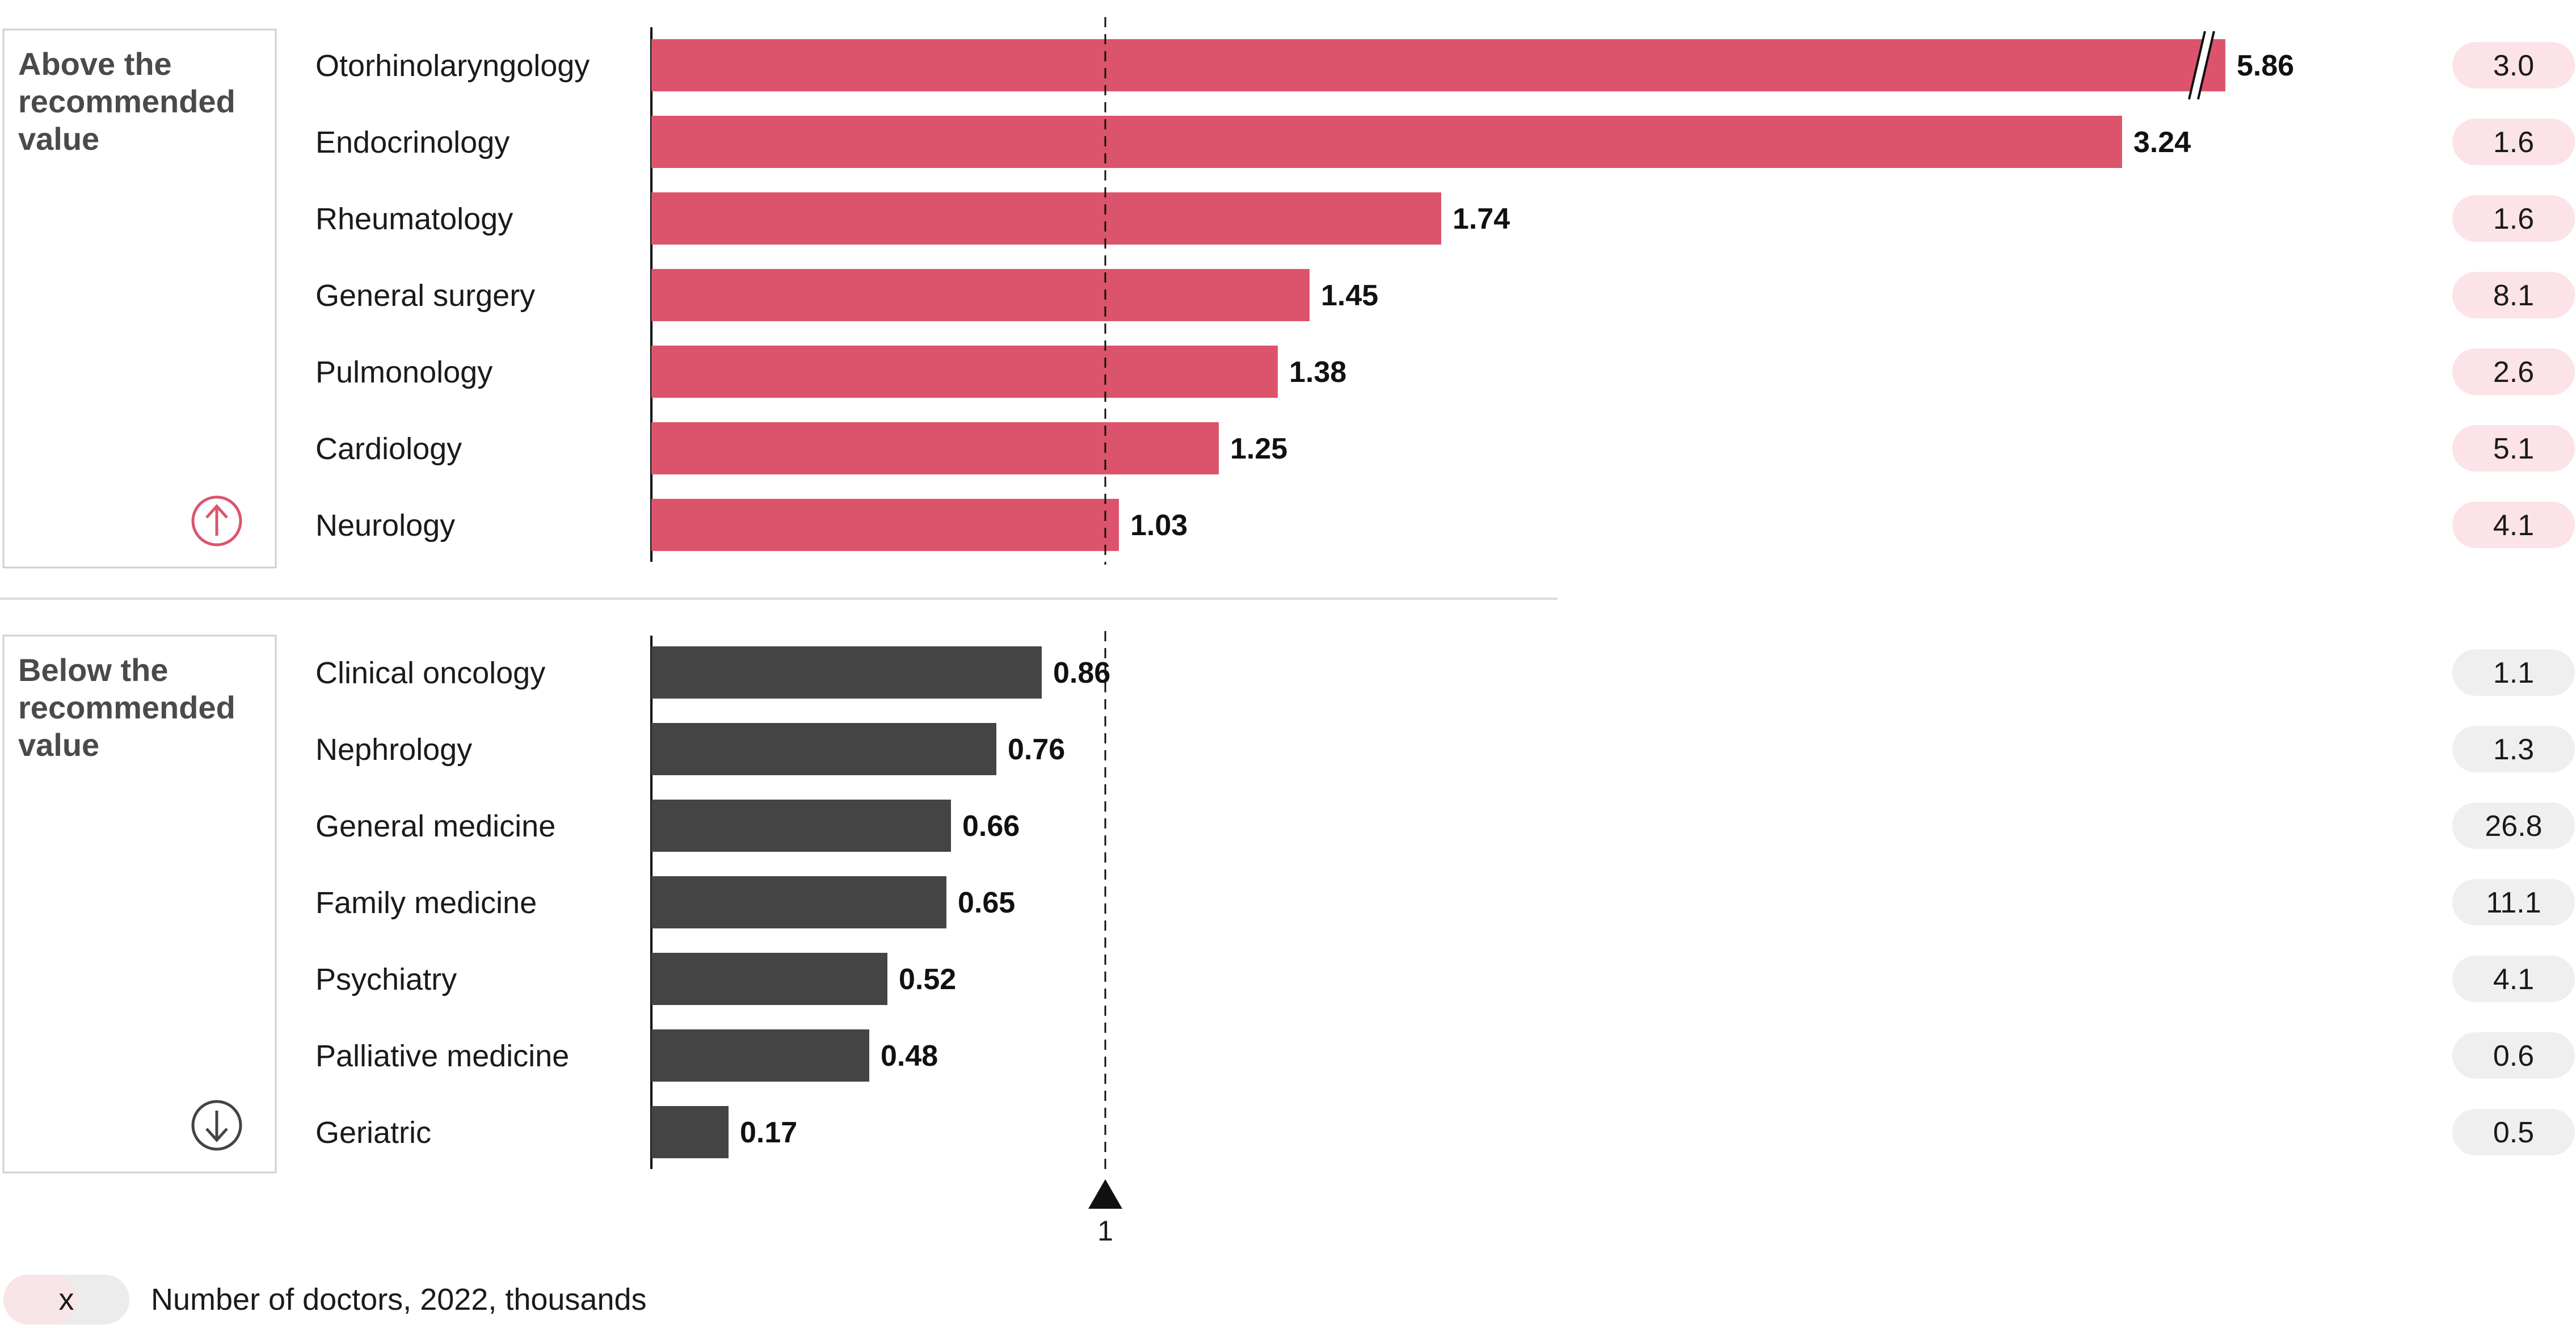  What do you see at coordinates (66, 1300) in the screenshot?
I see `legend-pill-text: x` at bounding box center [66, 1300].